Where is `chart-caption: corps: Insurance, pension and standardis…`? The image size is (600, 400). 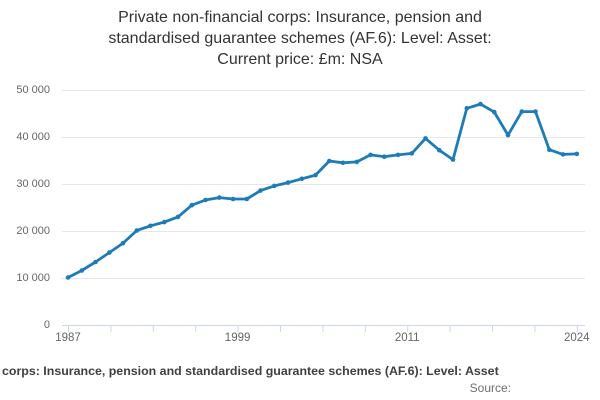
chart-caption: corps: Insurance, pension and standardis… is located at coordinates (250, 371).